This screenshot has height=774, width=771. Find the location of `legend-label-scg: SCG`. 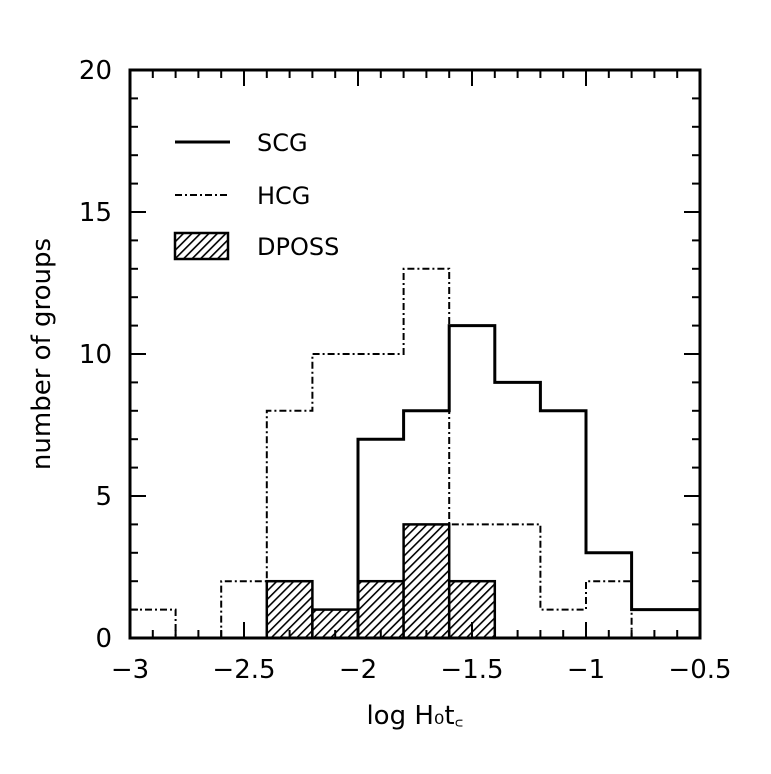

legend-label-scg: SCG is located at coordinates (282, 143).